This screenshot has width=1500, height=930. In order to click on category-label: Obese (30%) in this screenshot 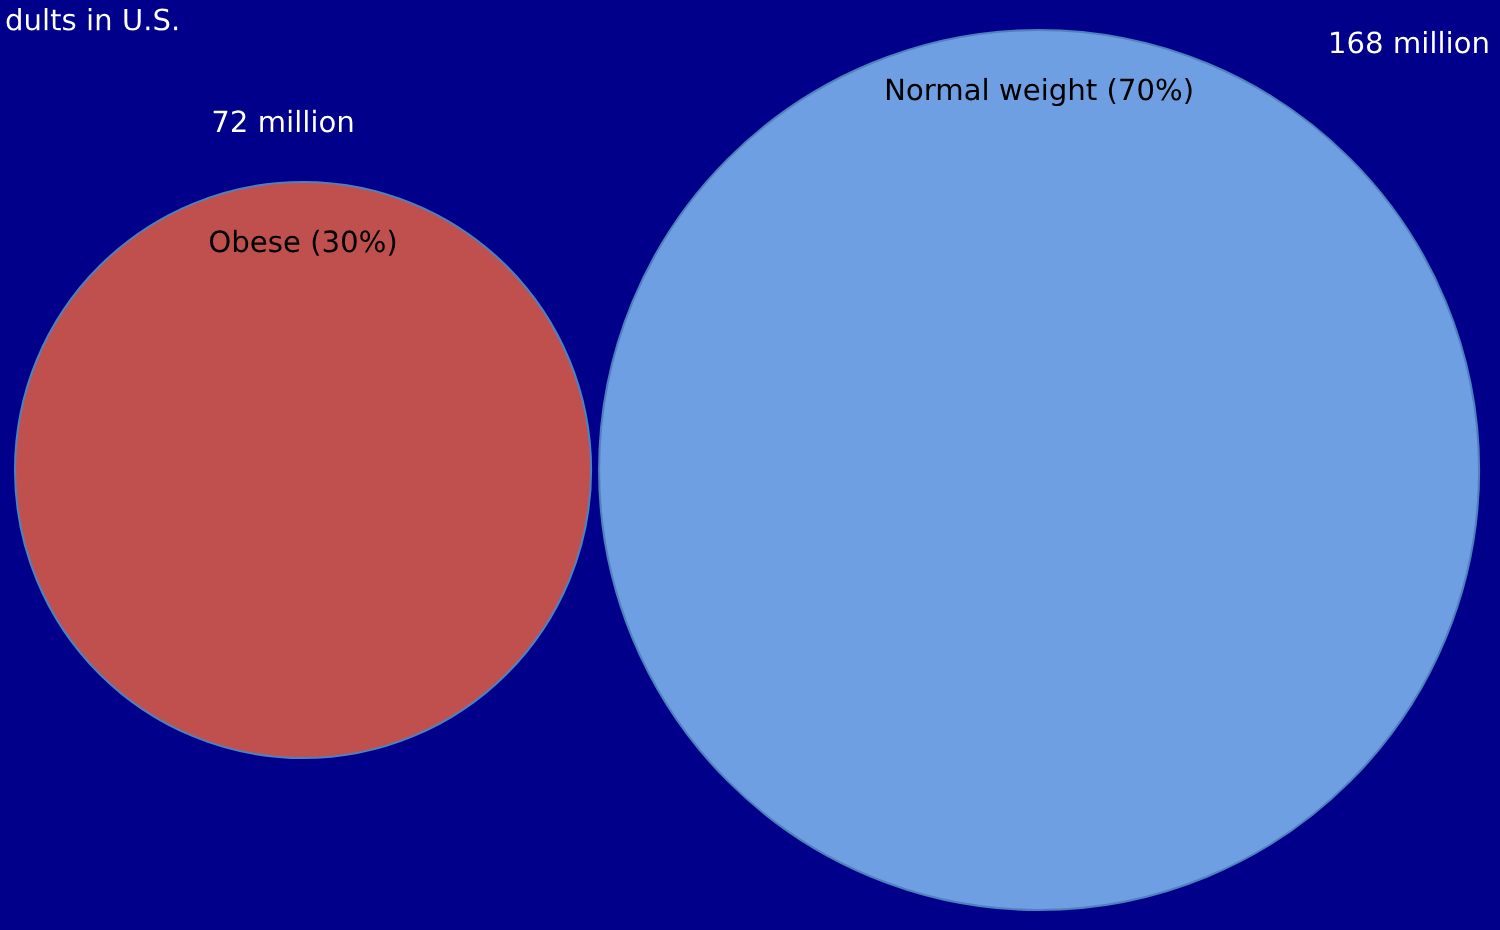, I will do `click(302, 242)`.